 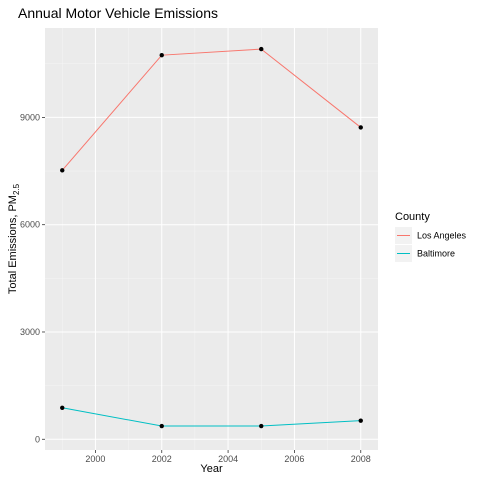 What do you see at coordinates (442, 236) in the screenshot?
I see `legend-label: Los Angeles` at bounding box center [442, 236].